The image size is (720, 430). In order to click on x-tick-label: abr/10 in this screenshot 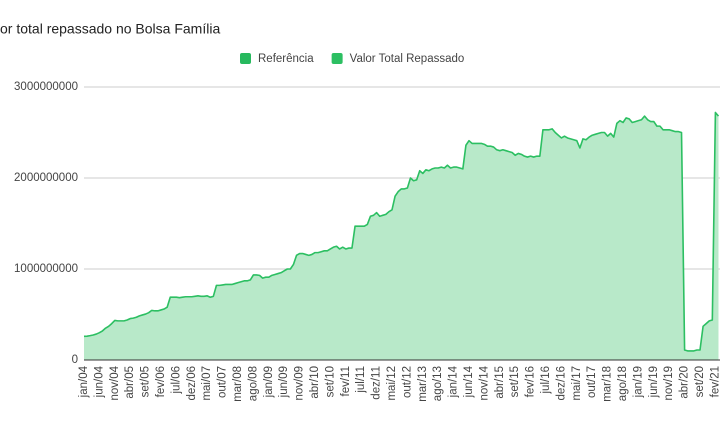, I will do `click(315, 382)`.